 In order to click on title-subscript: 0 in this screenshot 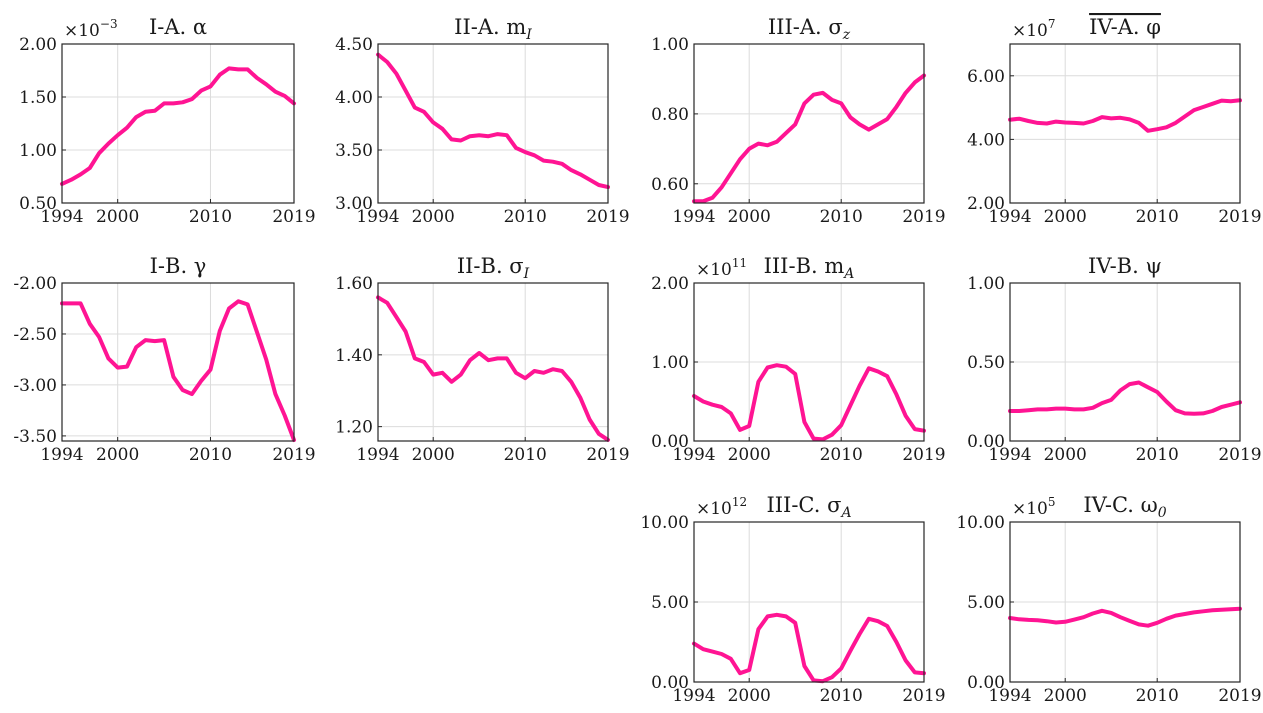, I will do `click(1162, 513)`.